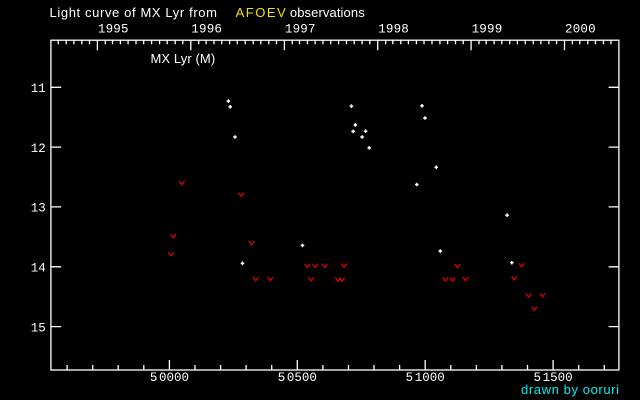  What do you see at coordinates (183, 58) in the screenshot?
I see `svg-text: MX Lyr (M)` at bounding box center [183, 58].